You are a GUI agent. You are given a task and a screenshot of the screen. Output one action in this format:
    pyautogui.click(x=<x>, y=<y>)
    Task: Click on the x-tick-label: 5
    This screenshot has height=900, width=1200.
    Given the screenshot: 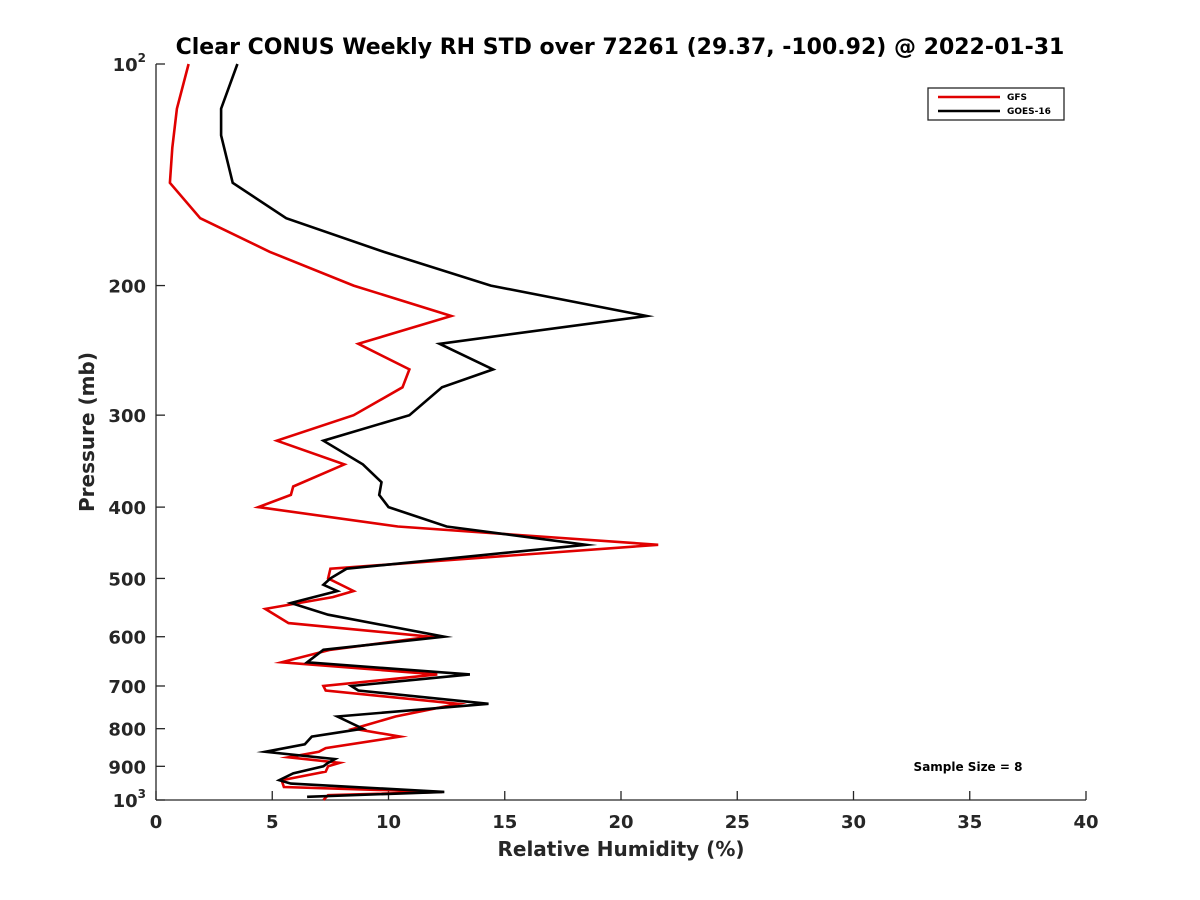 What is the action you would take?
    pyautogui.click(x=272, y=822)
    